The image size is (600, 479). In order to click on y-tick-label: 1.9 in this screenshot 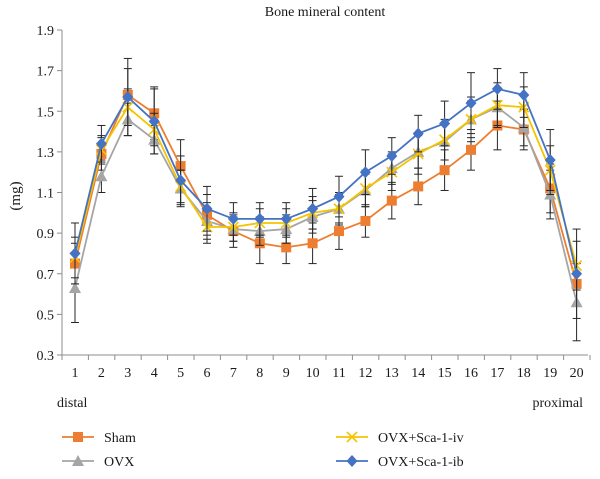, I will do `click(46, 31)`.